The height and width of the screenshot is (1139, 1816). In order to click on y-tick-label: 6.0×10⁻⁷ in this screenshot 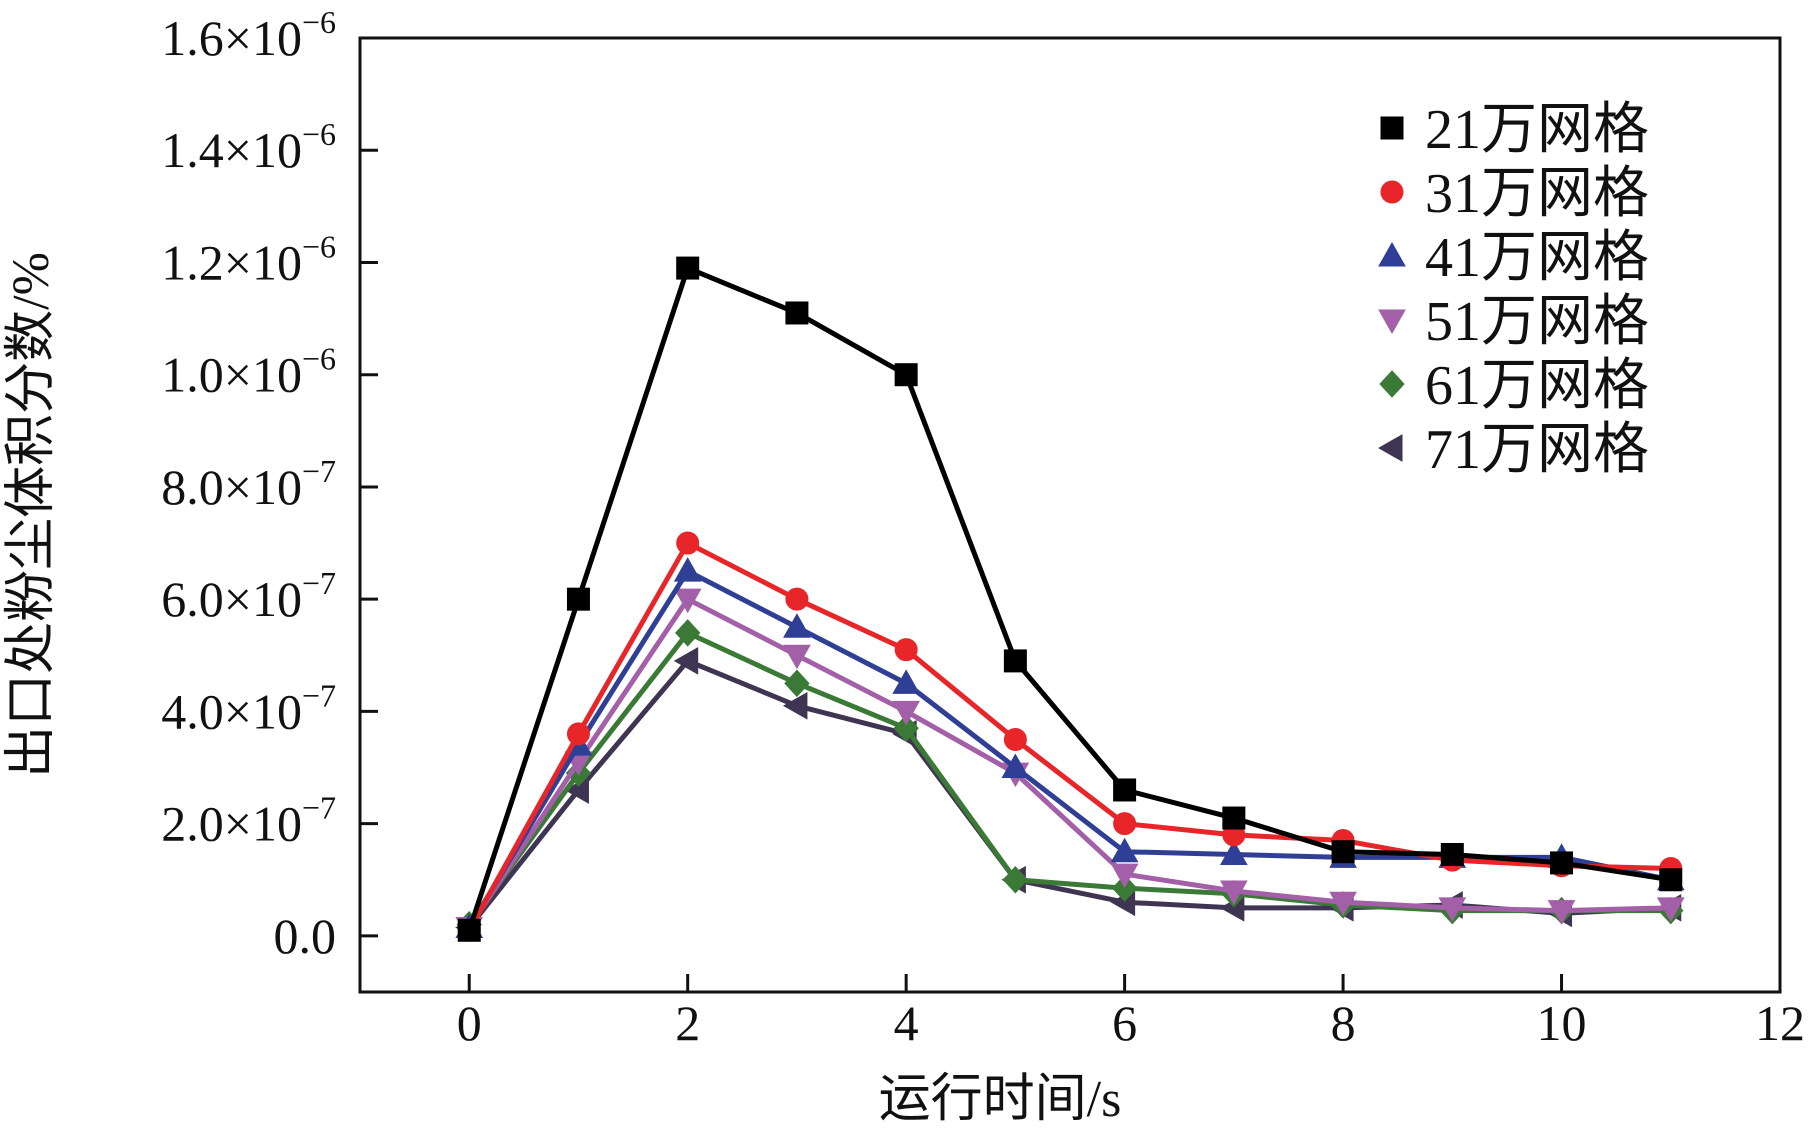, I will do `click(248, 596)`.